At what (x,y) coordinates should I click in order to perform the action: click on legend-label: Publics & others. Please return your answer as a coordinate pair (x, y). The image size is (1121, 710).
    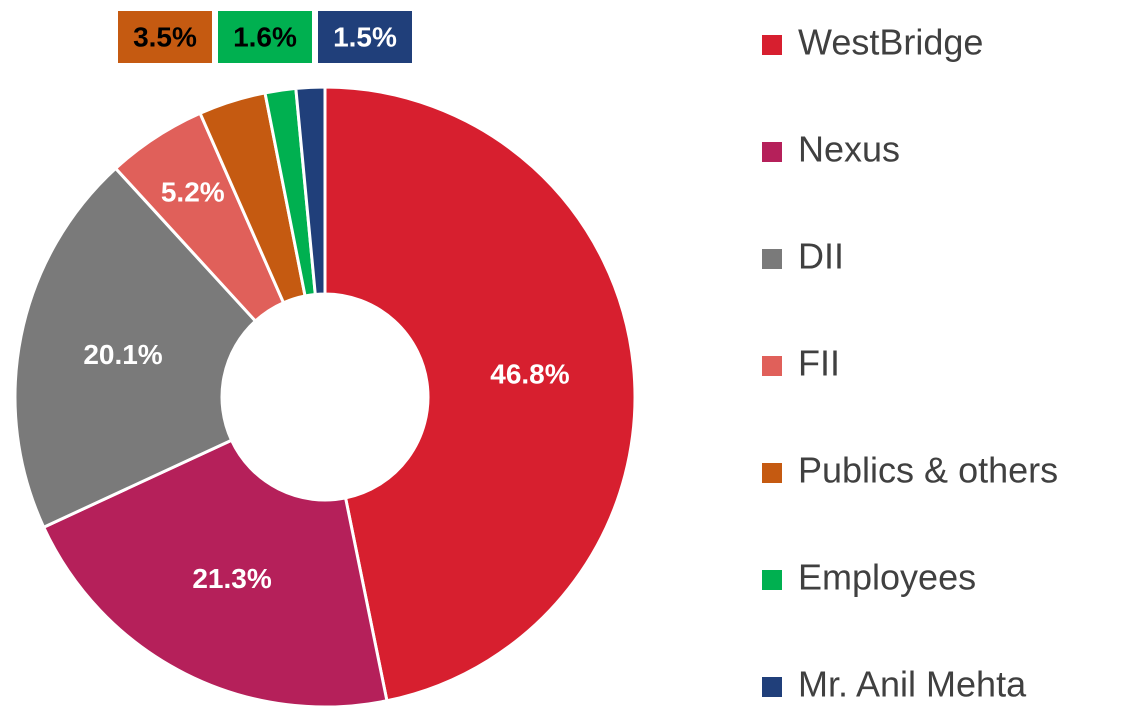
    Looking at the image, I should click on (928, 470).